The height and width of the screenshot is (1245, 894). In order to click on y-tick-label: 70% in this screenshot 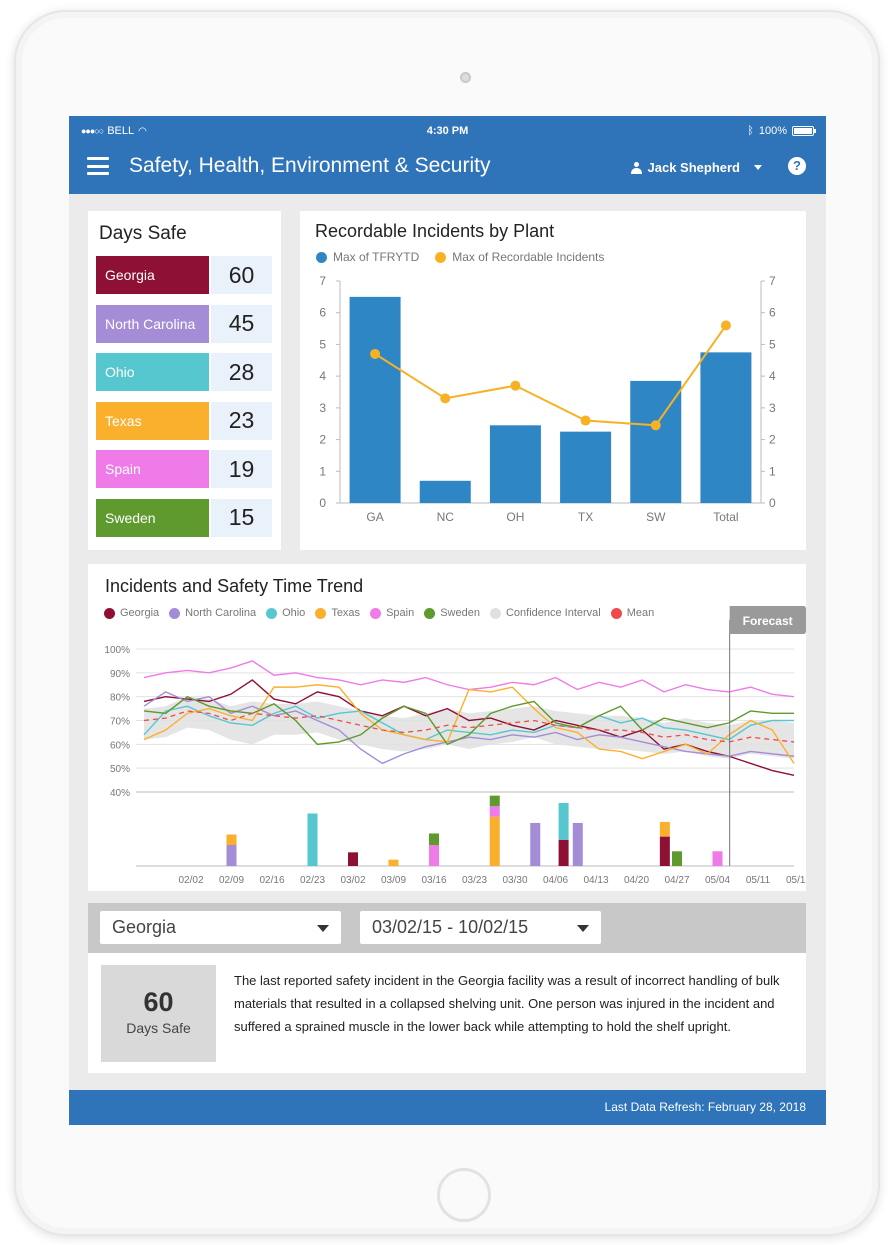, I will do `click(120, 722)`.